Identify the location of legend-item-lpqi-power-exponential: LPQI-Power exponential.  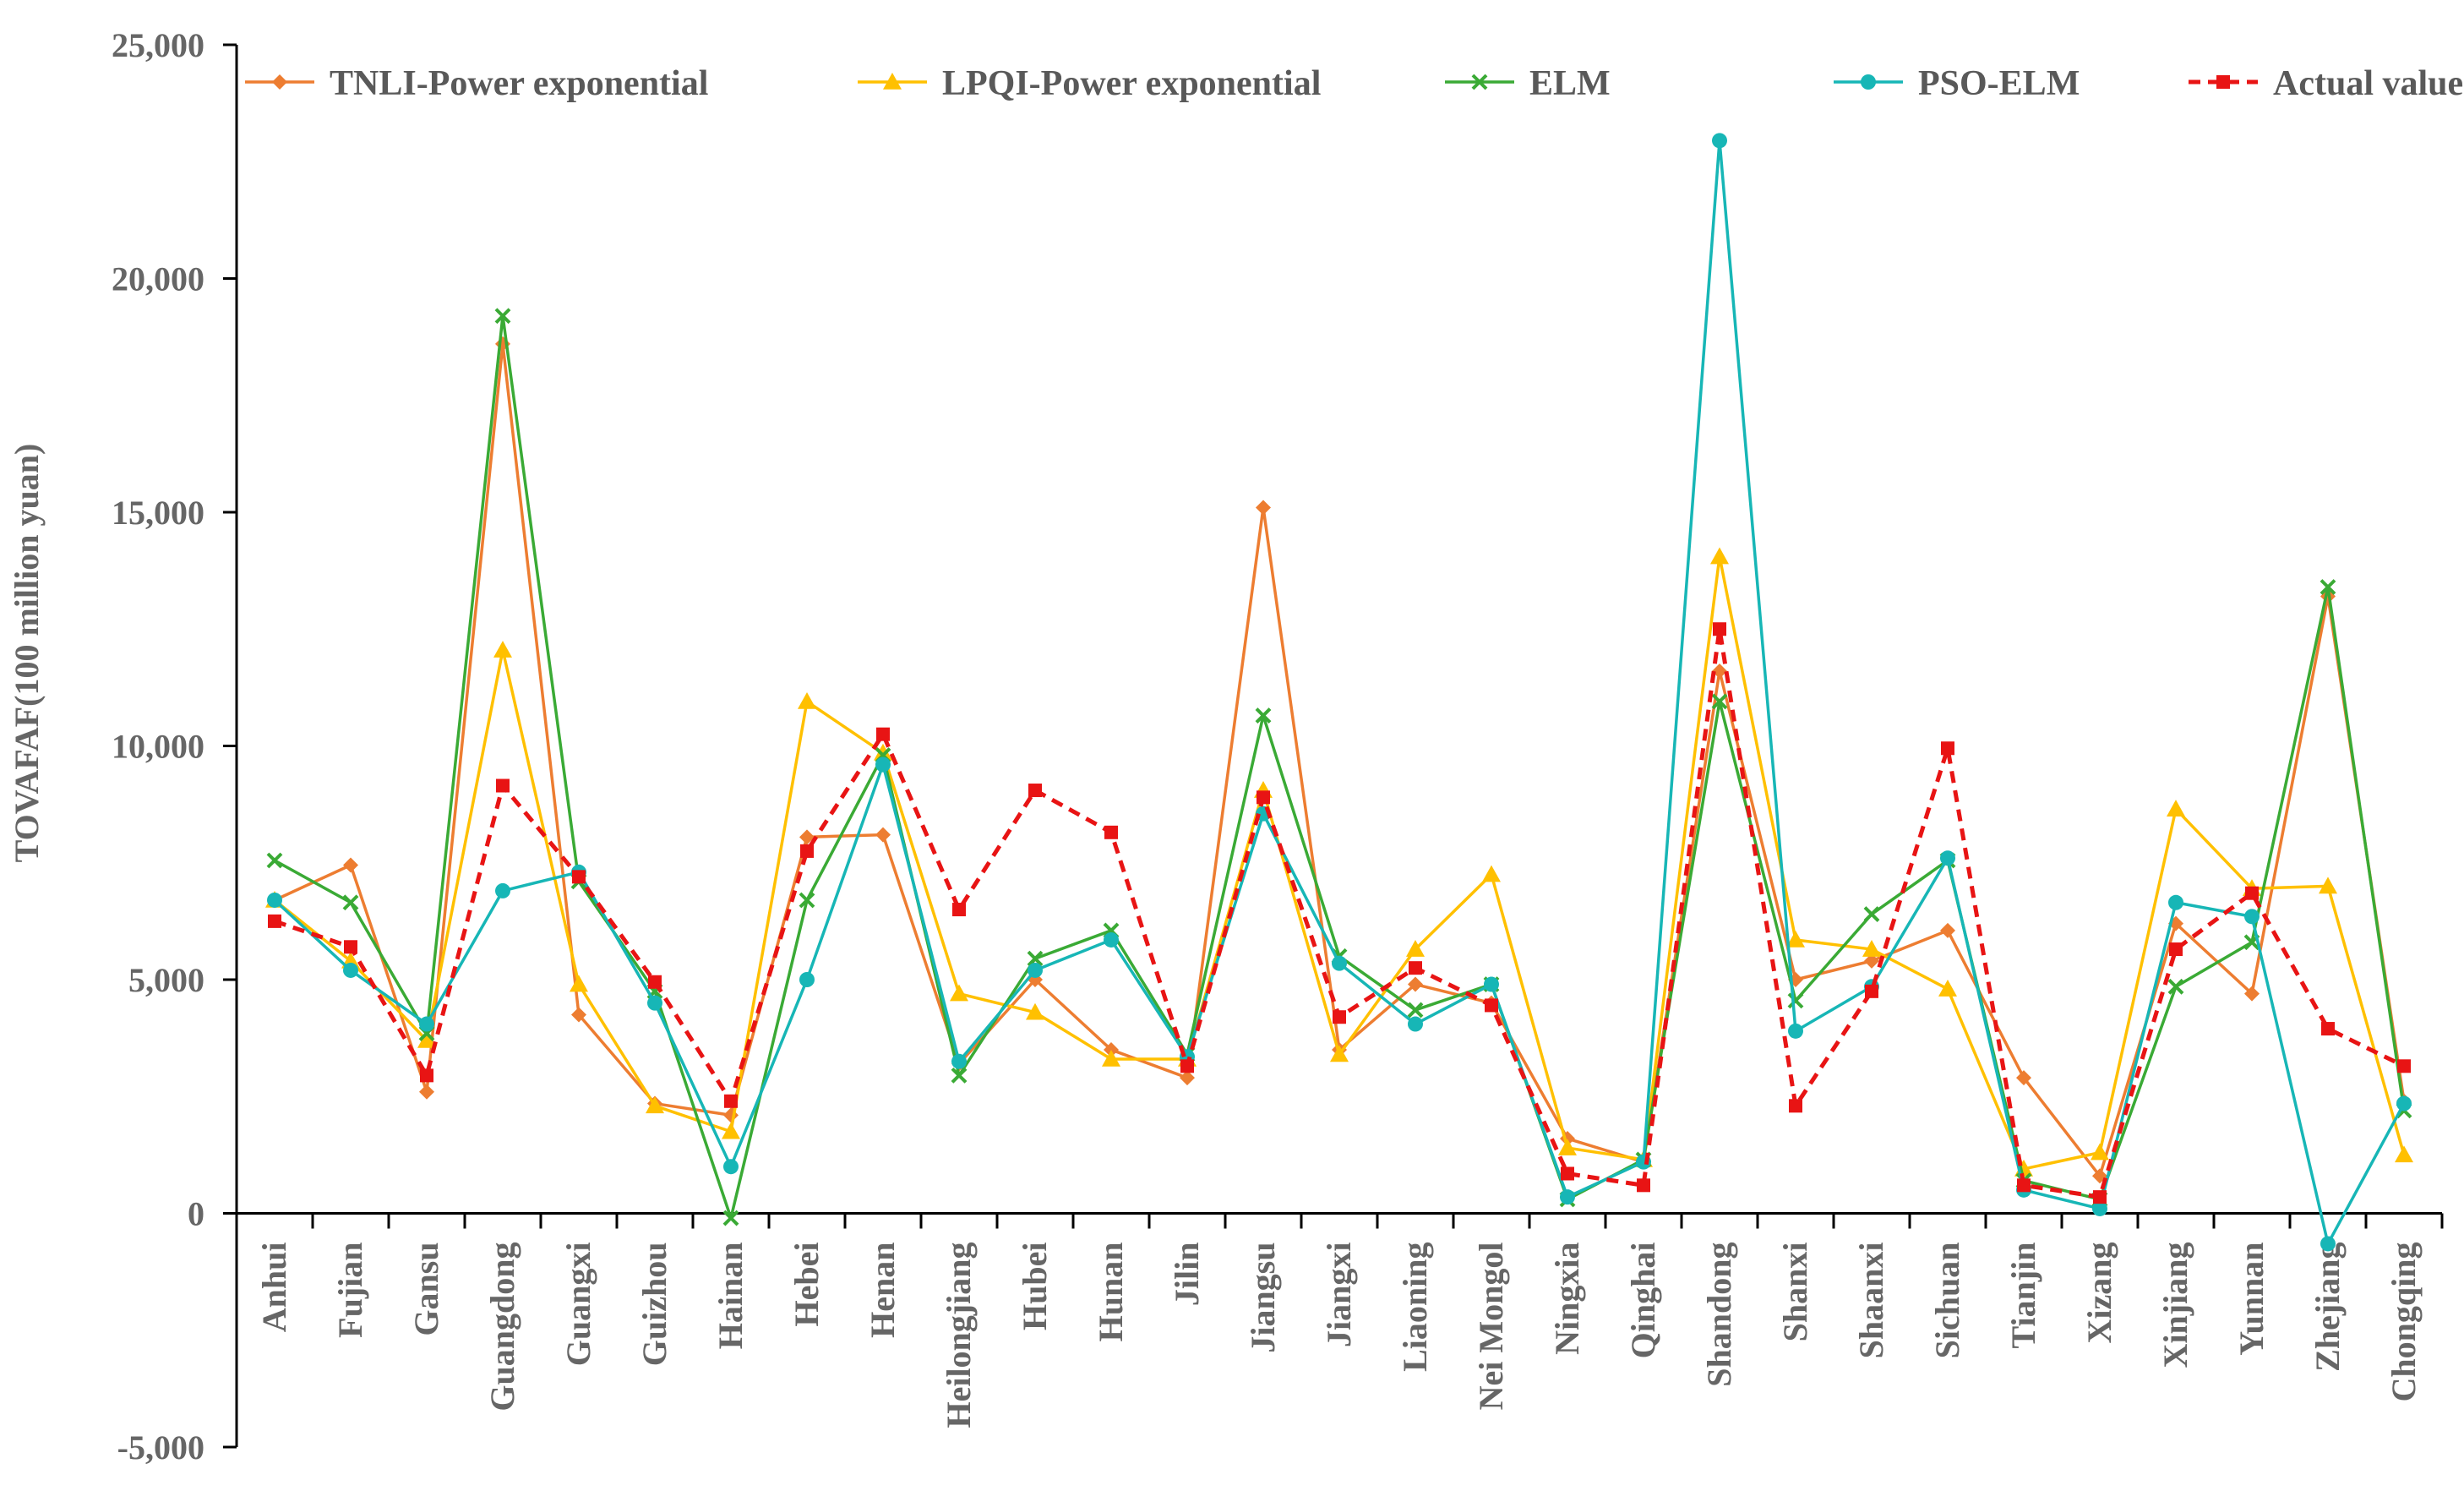
(1089, 83).